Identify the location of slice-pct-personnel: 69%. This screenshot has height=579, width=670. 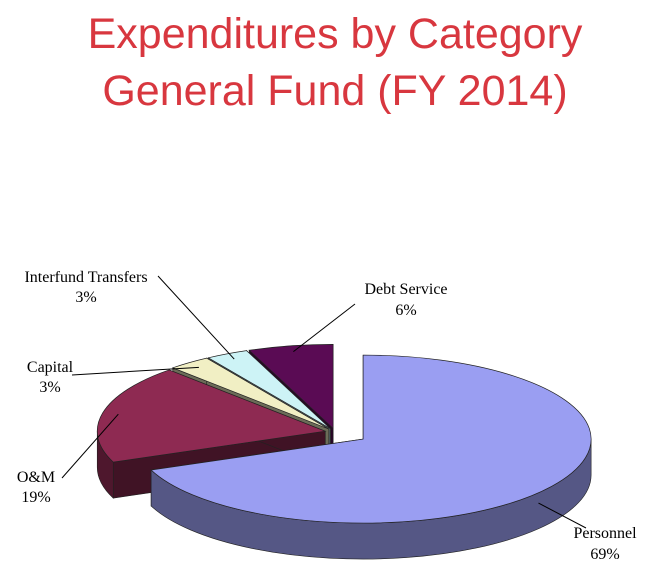
(604, 554).